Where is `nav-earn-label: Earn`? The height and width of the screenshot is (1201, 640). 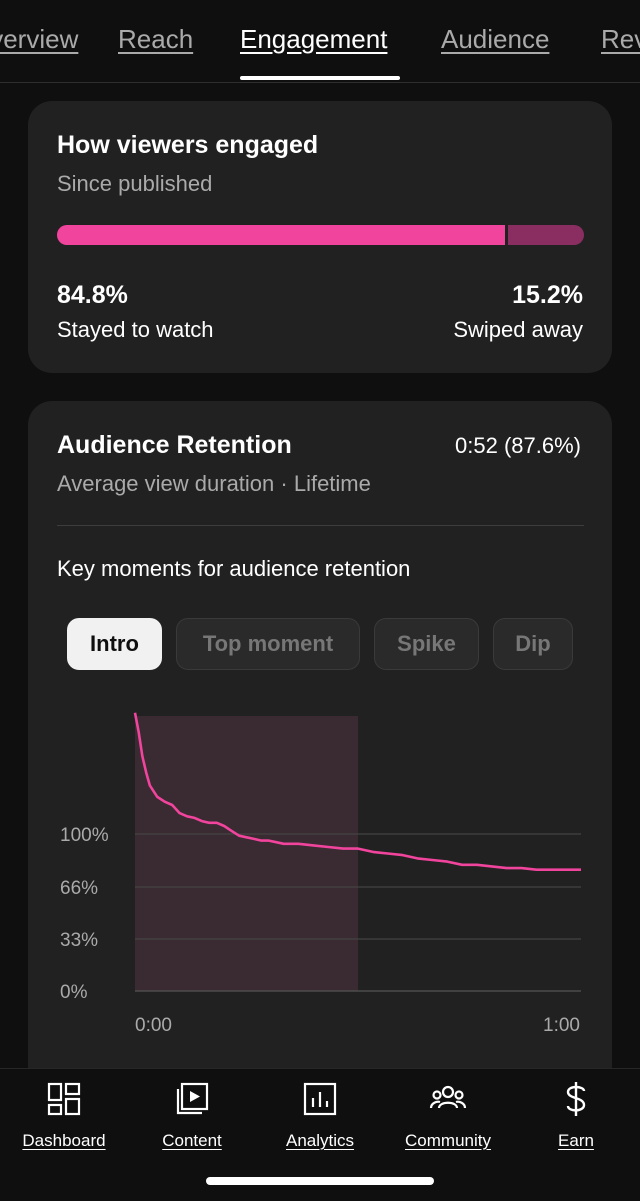 nav-earn-label: Earn is located at coordinates (576, 1140).